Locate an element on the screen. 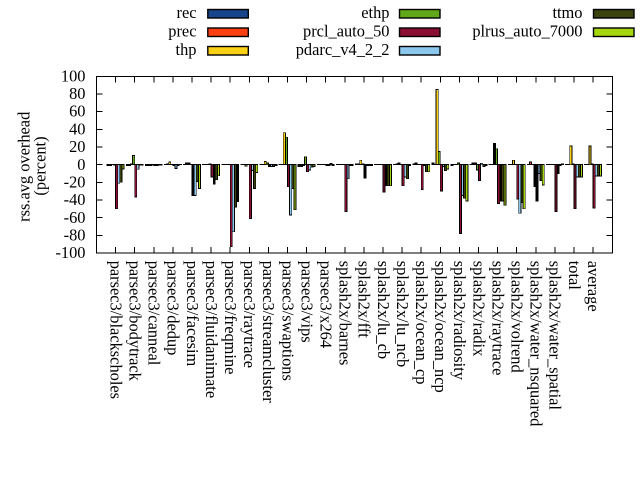 This screenshot has height=480, width=640. svg-text: ttmo is located at coordinates (567, 12).